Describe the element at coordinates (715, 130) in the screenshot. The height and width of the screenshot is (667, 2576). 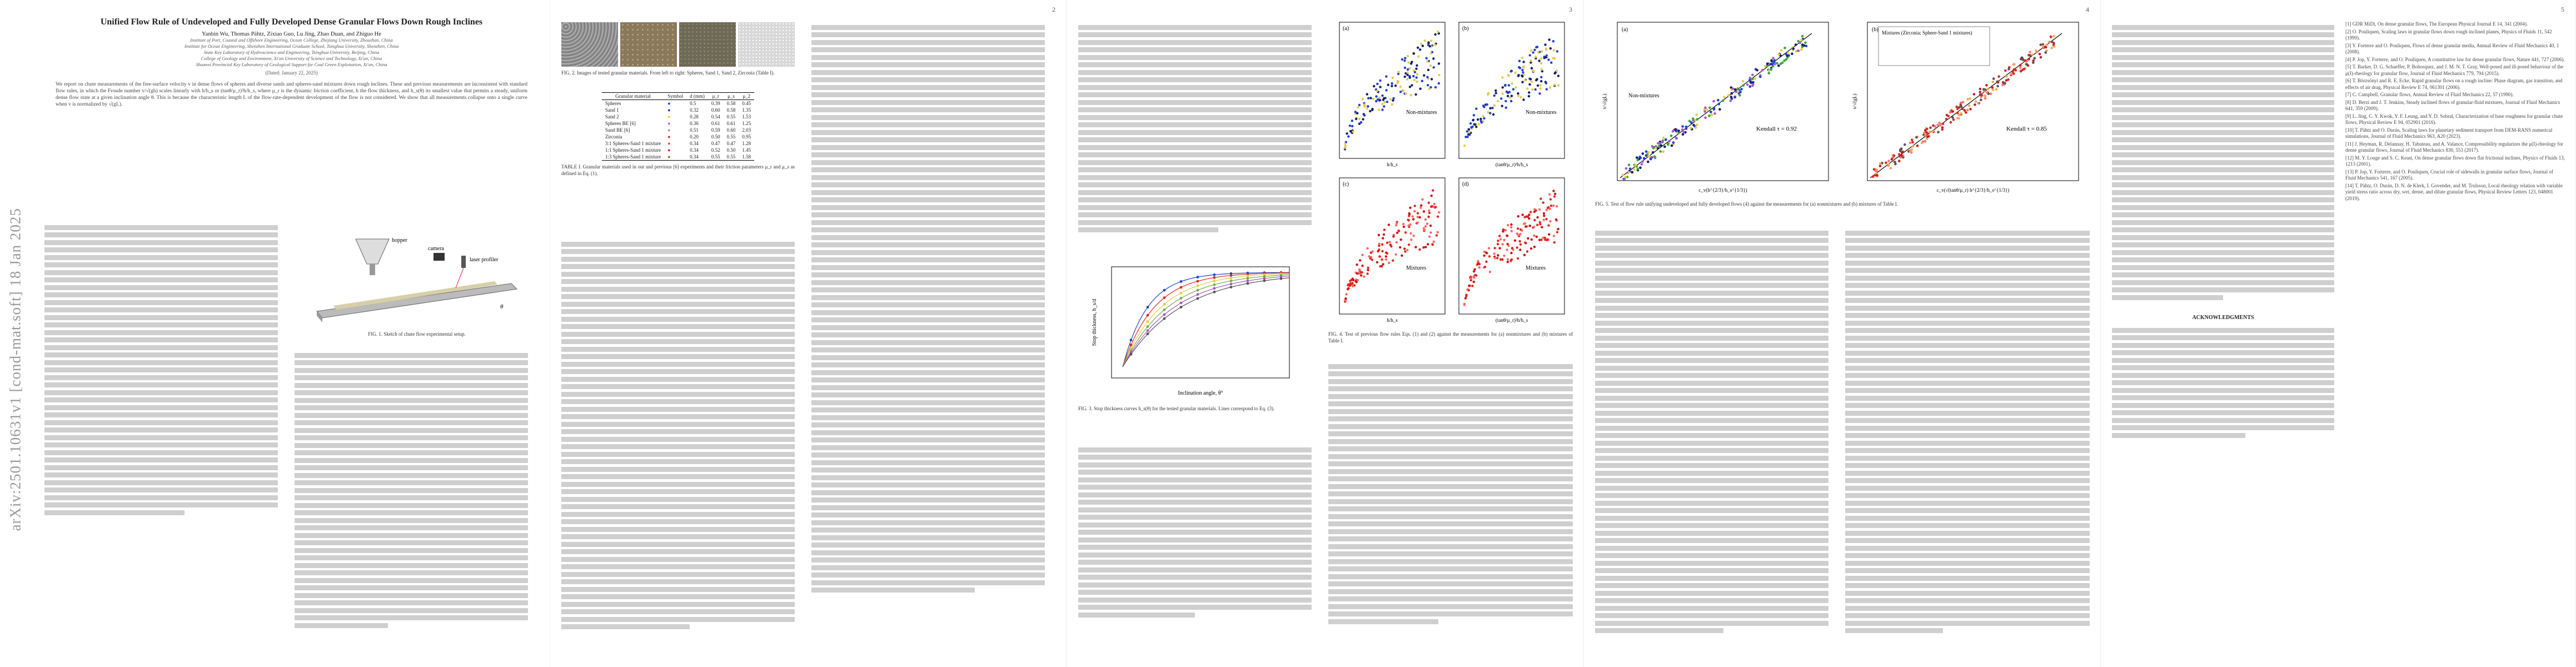
I see `table-cell: 0.59` at that location.